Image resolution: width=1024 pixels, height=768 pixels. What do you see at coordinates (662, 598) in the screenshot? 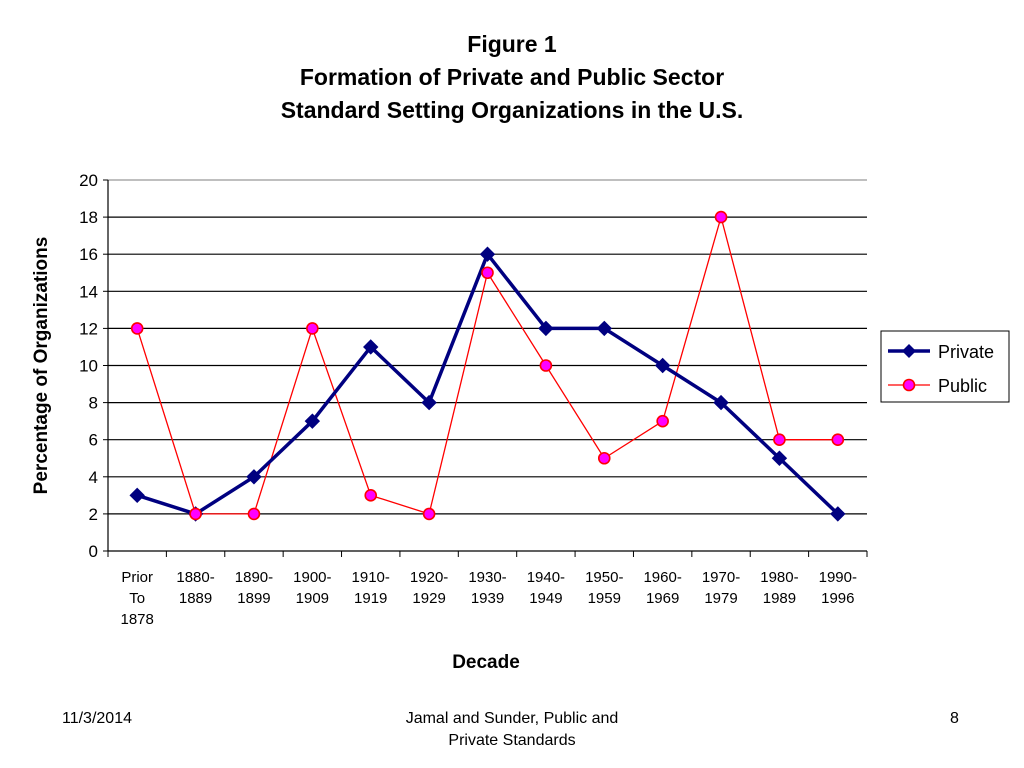
I see `x-tick-label: 1969` at bounding box center [662, 598].